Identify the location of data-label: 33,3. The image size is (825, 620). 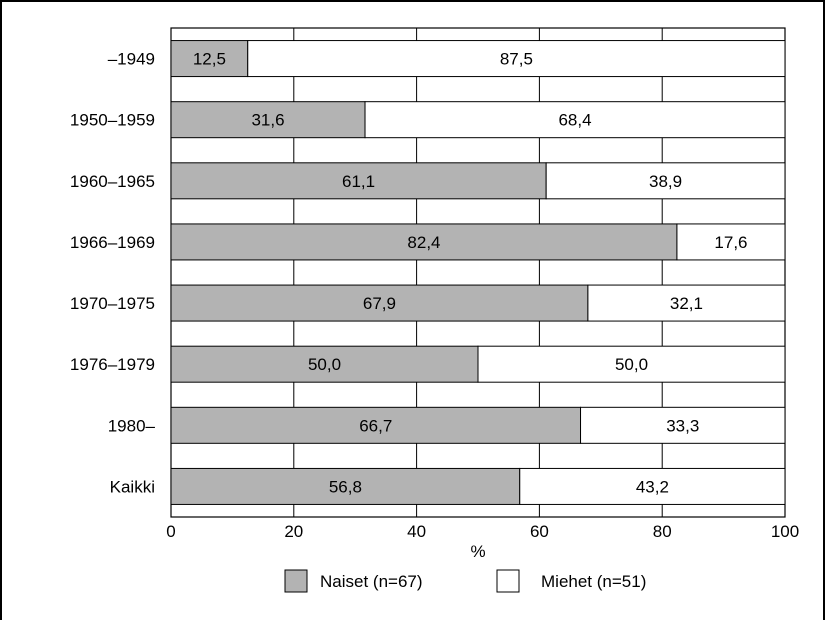
(682, 425).